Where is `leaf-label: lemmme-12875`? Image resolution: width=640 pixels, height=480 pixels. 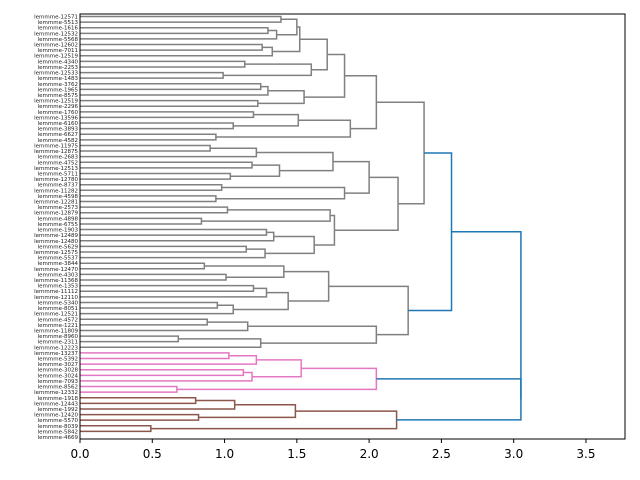 leaf-label: lemmme-12875 is located at coordinates (56, 152).